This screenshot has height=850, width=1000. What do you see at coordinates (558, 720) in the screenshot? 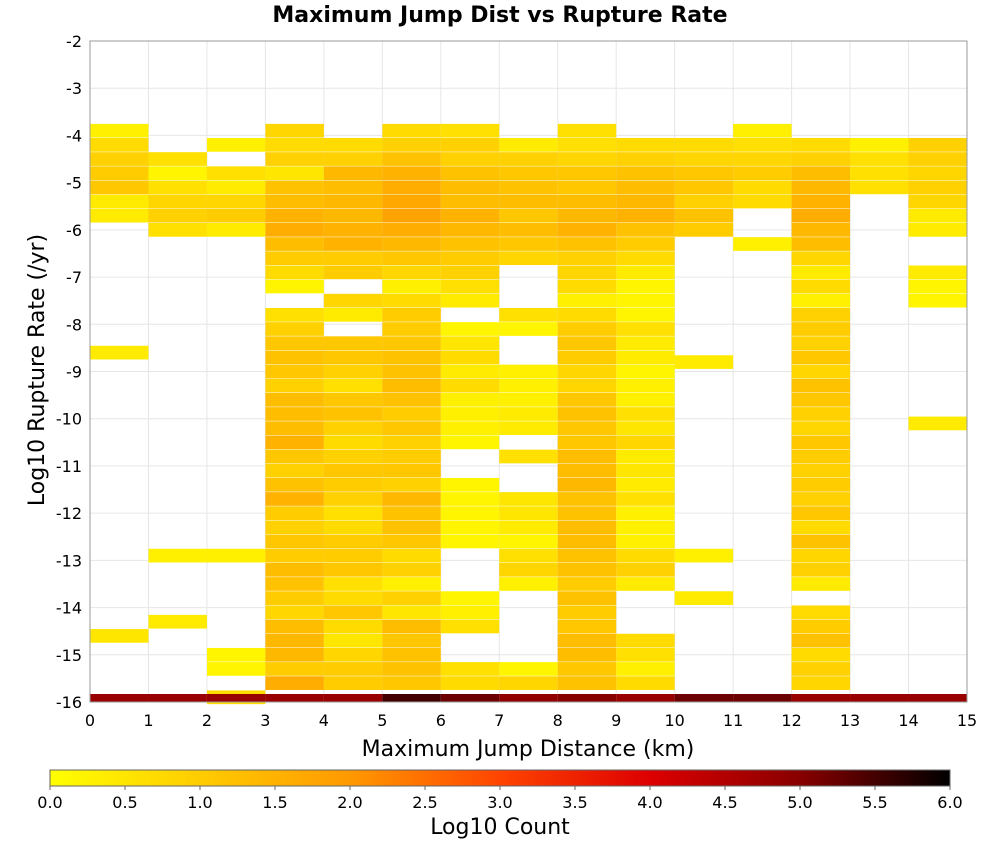
I see `x-tick-label: 8` at bounding box center [558, 720].